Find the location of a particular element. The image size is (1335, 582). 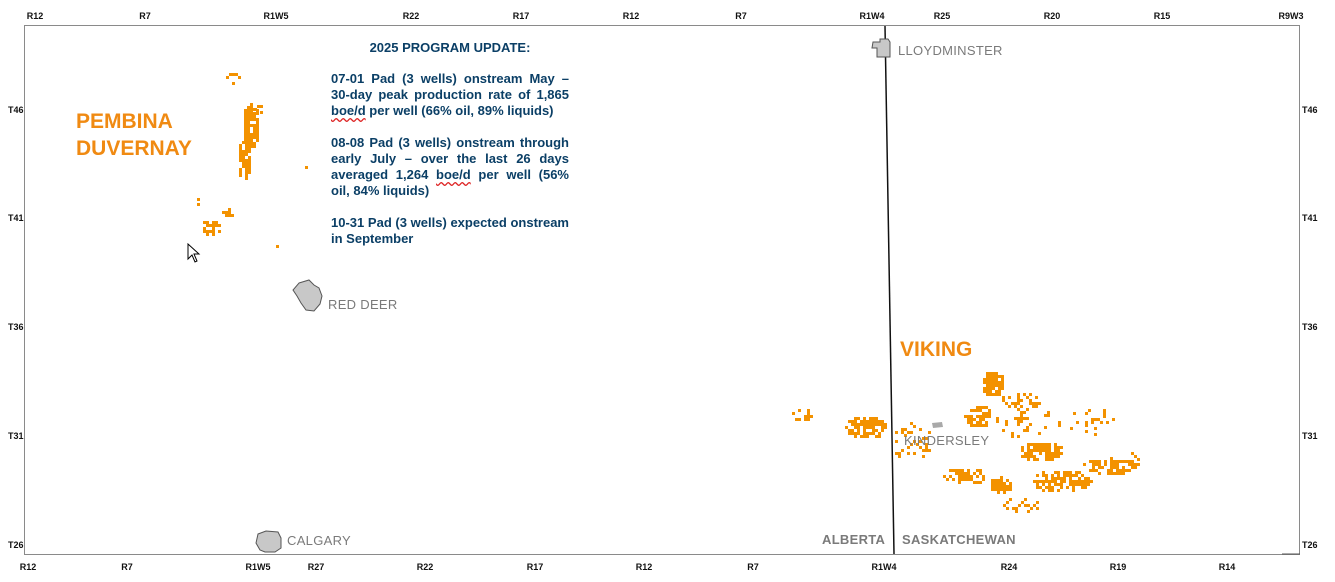

bottom-tick: R1W4 is located at coordinates (884, 567).